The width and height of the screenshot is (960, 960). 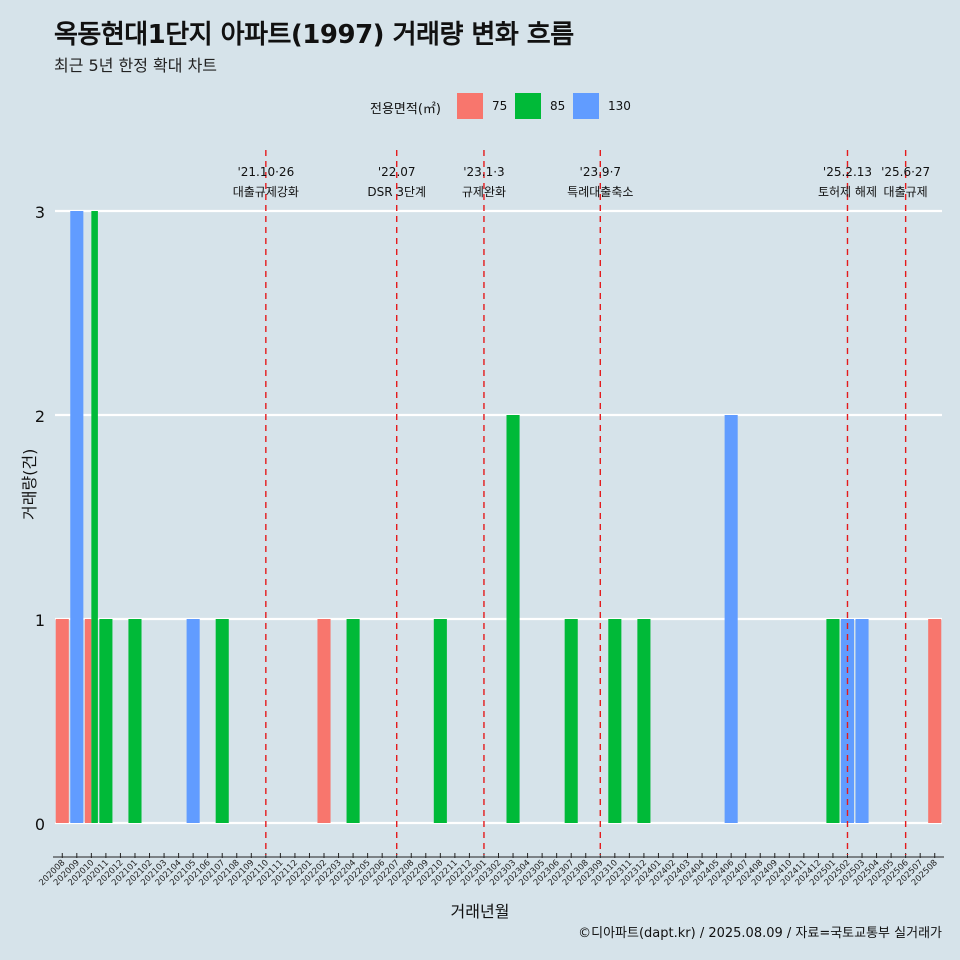 I want to click on legend-label-130: 130, so click(x=619, y=106).